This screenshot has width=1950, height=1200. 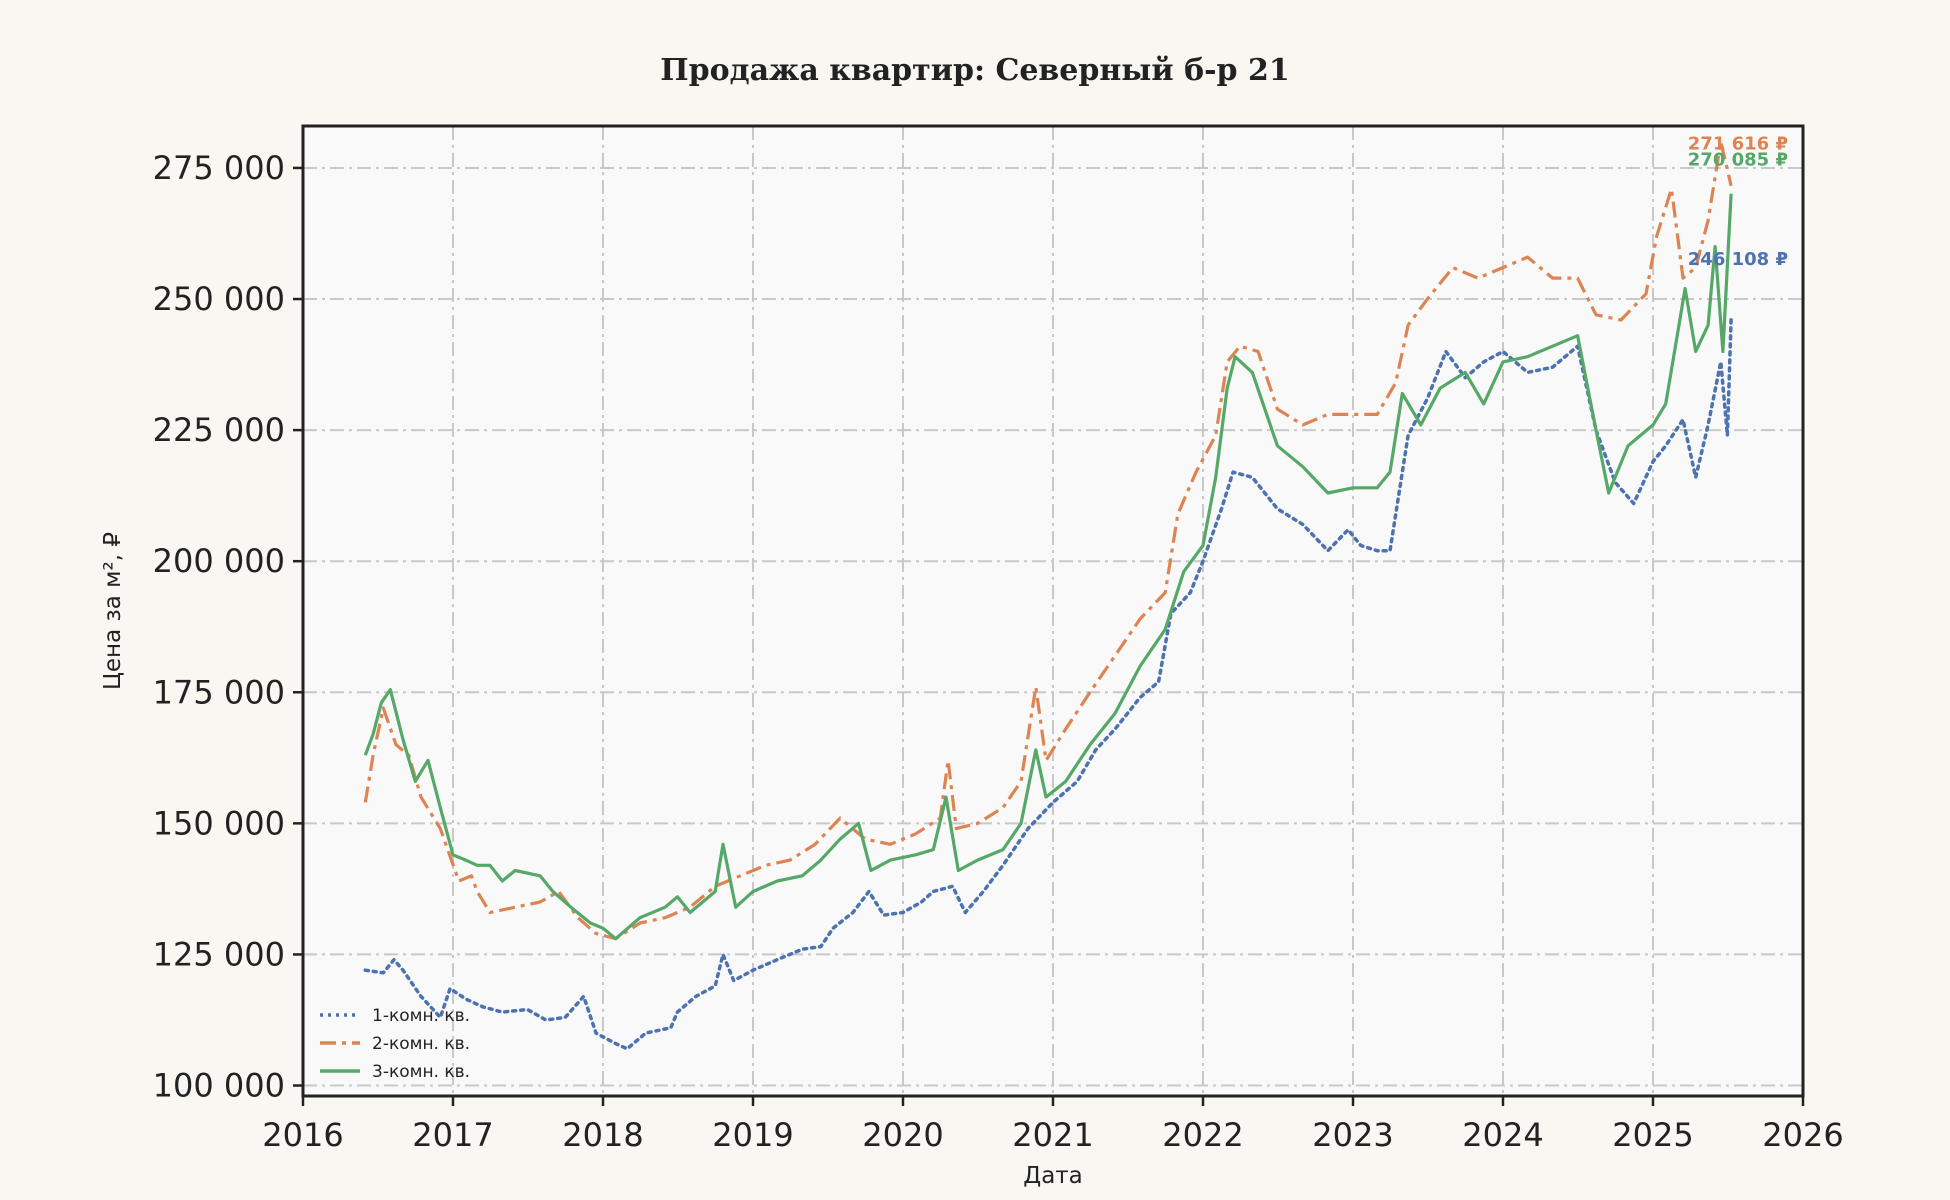 What do you see at coordinates (219, 823) in the screenshot?
I see `y-tick-label: 150 000` at bounding box center [219, 823].